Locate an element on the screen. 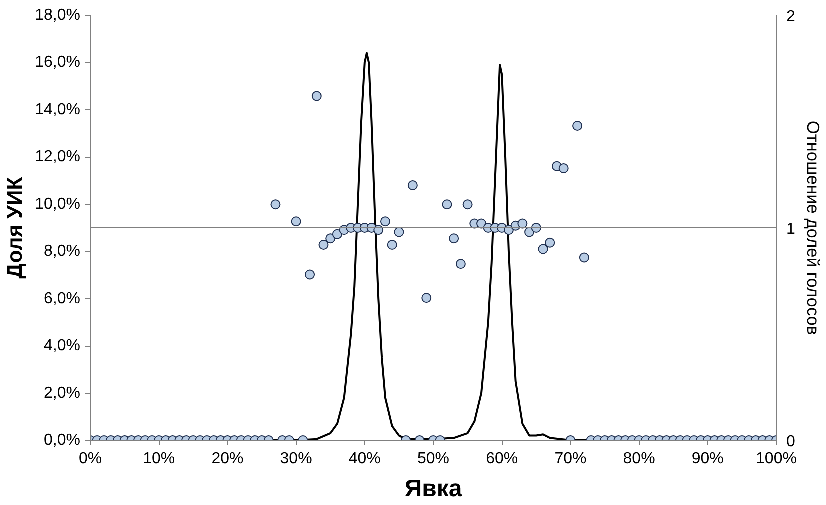 The height and width of the screenshot is (505, 826). y-tick-label: 8,0% is located at coordinates (62, 251).